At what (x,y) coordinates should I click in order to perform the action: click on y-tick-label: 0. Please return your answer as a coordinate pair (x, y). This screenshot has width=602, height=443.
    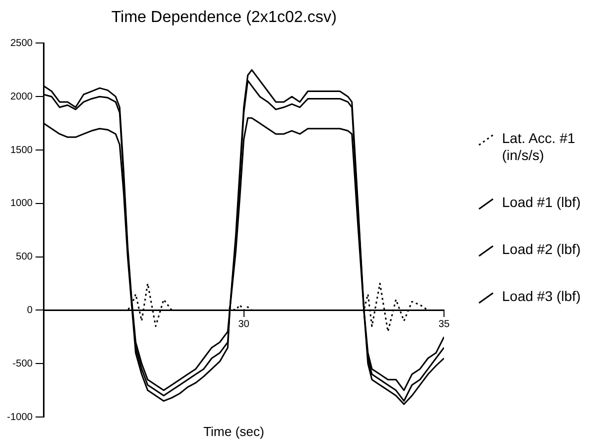
    Looking at the image, I should click on (30, 310).